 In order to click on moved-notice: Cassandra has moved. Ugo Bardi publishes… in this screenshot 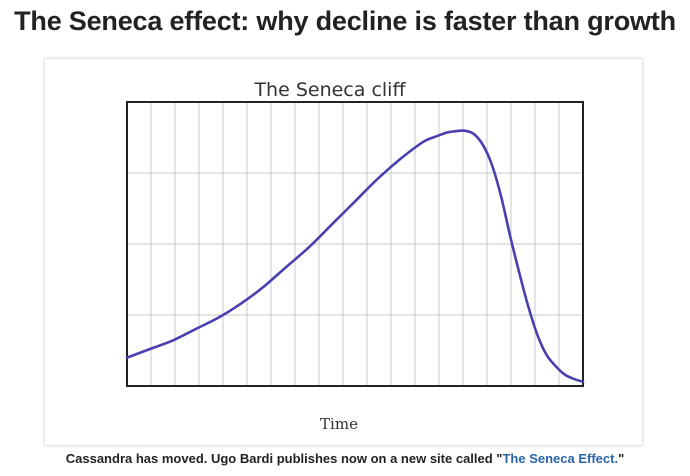, I will do `click(345, 458)`.